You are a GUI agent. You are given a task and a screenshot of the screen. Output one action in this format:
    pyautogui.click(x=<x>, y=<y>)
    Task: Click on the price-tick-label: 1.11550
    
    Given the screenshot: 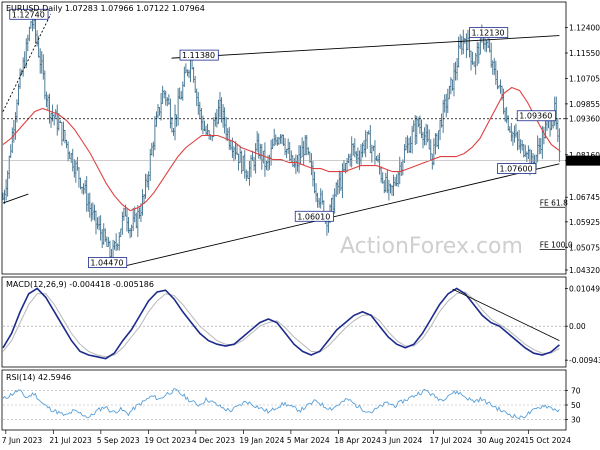 What is the action you would take?
    pyautogui.click(x=584, y=53)
    